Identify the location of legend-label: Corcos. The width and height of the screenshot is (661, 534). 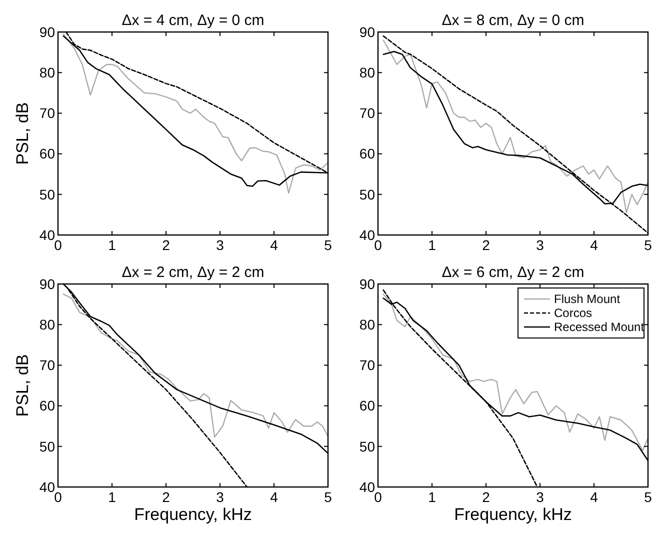
(573, 313).